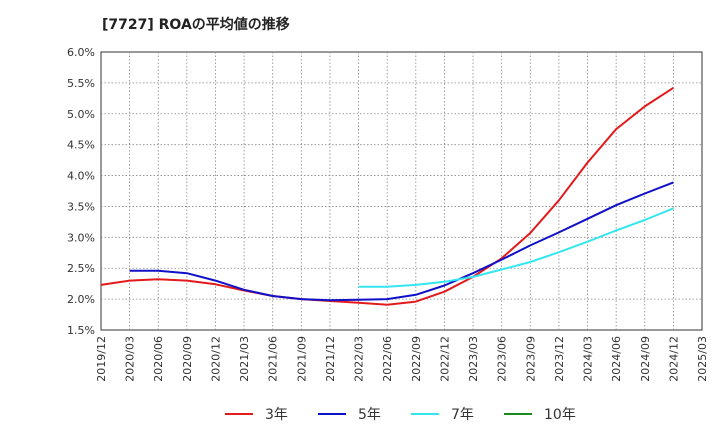 The height and width of the screenshot is (440, 720). What do you see at coordinates (359, 359) in the screenshot?
I see `x-tick-label: 2022/03` at bounding box center [359, 359].